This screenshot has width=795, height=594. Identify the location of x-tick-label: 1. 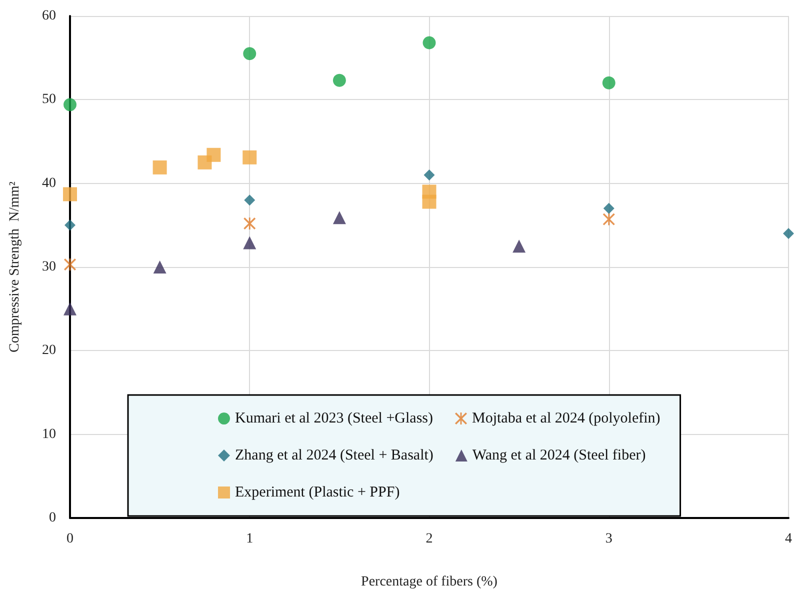
(250, 539).